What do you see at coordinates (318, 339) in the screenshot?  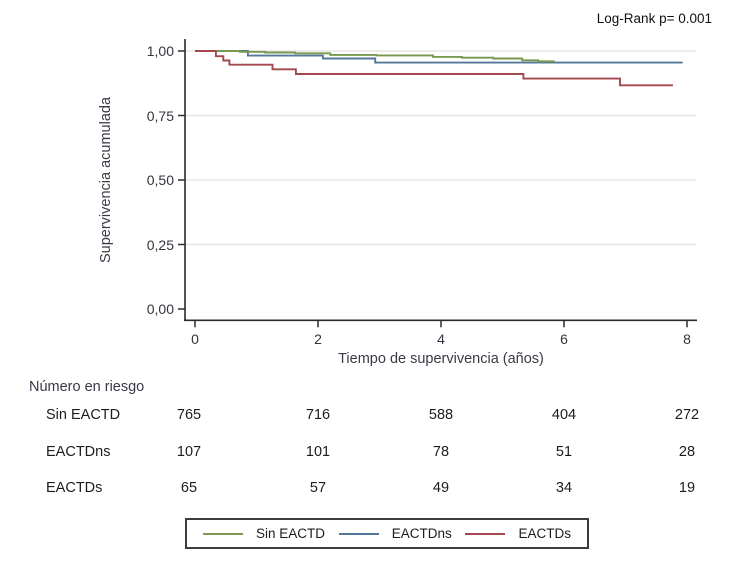 I see `x-tick-label: 2` at bounding box center [318, 339].